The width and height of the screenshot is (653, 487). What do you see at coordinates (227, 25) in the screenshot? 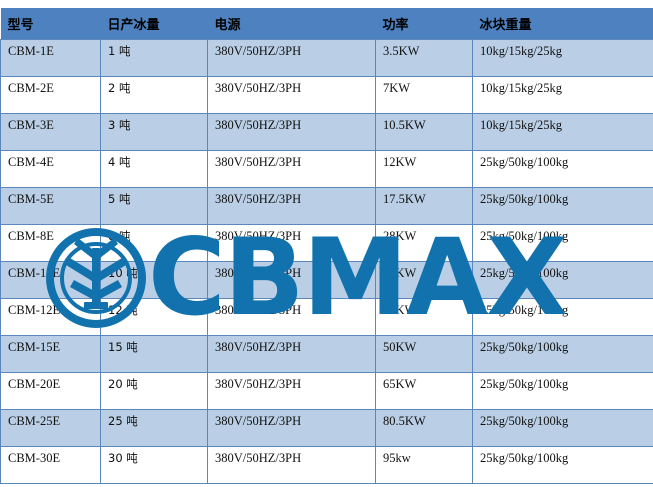
I see `column-header-power-supply: 电源` at bounding box center [227, 25].